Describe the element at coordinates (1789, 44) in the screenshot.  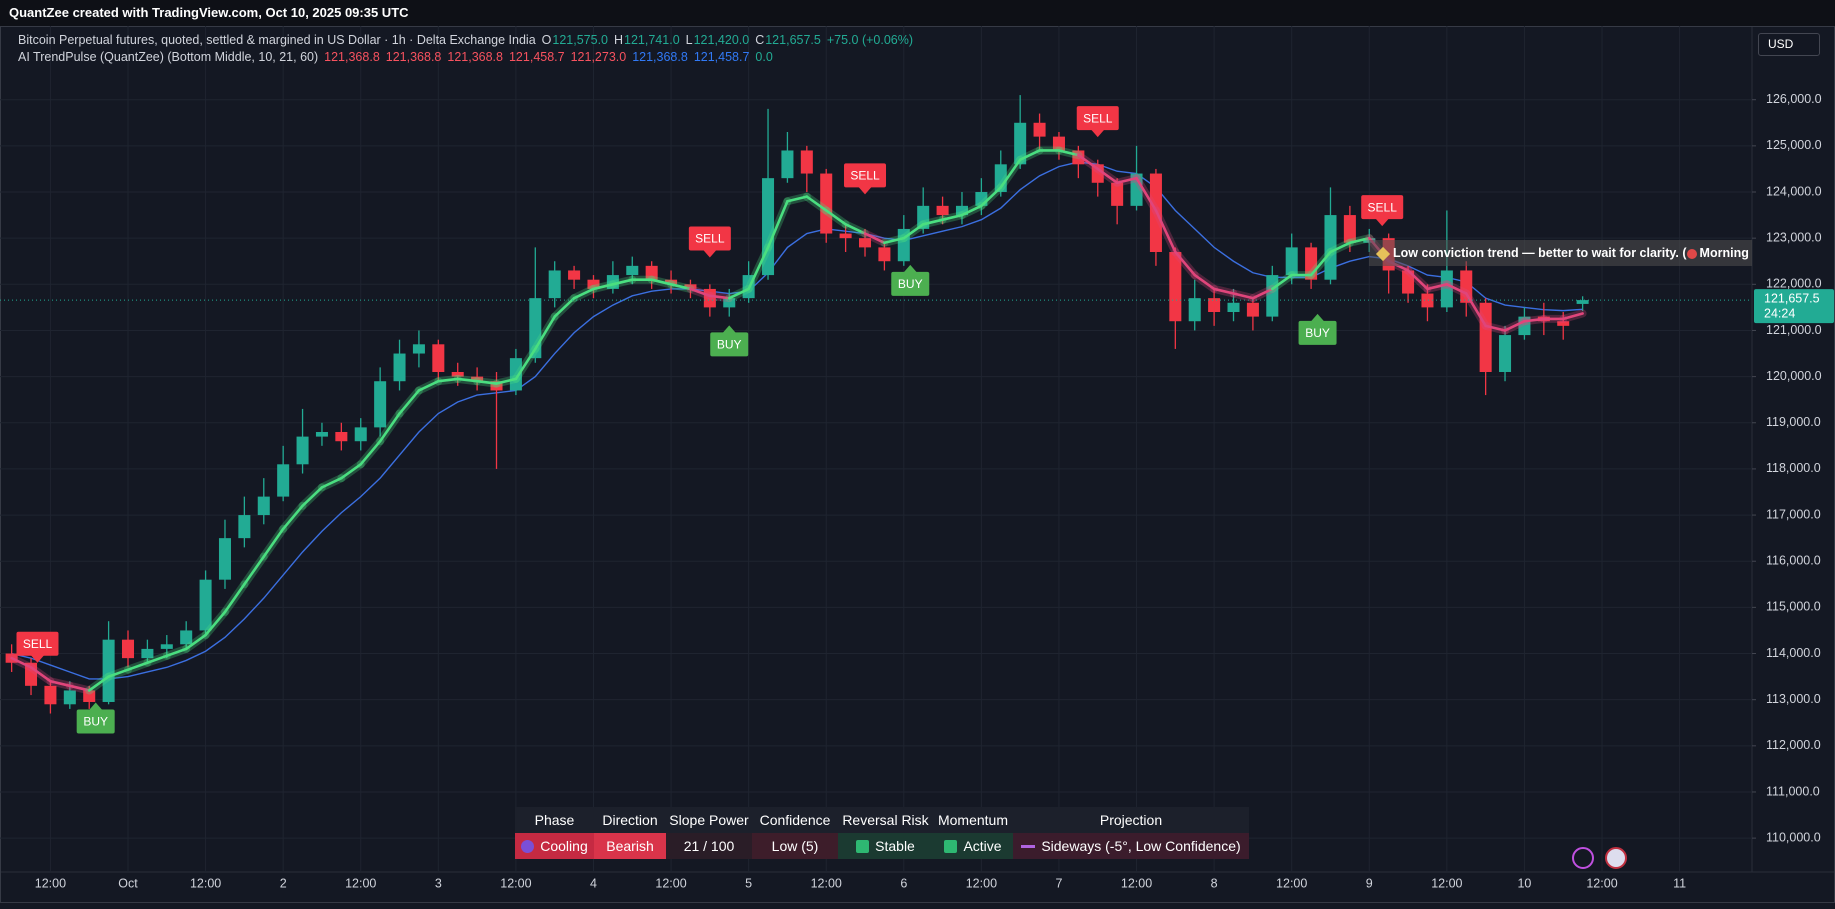
I see `currency-button: USD` at that location.